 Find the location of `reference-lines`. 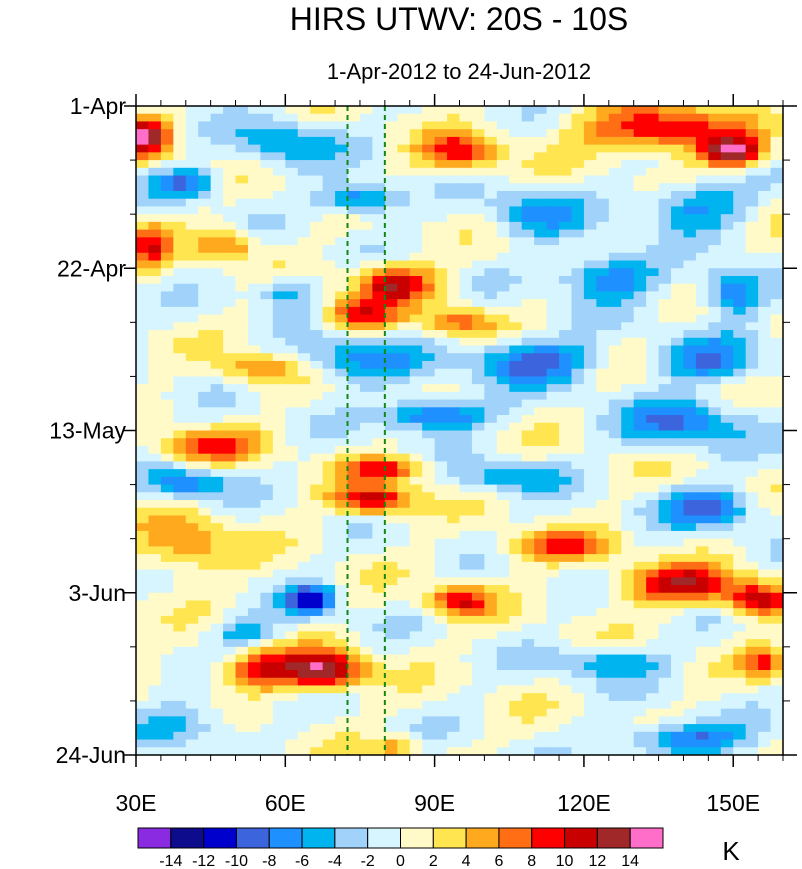

reference-lines is located at coordinates (366, 430).